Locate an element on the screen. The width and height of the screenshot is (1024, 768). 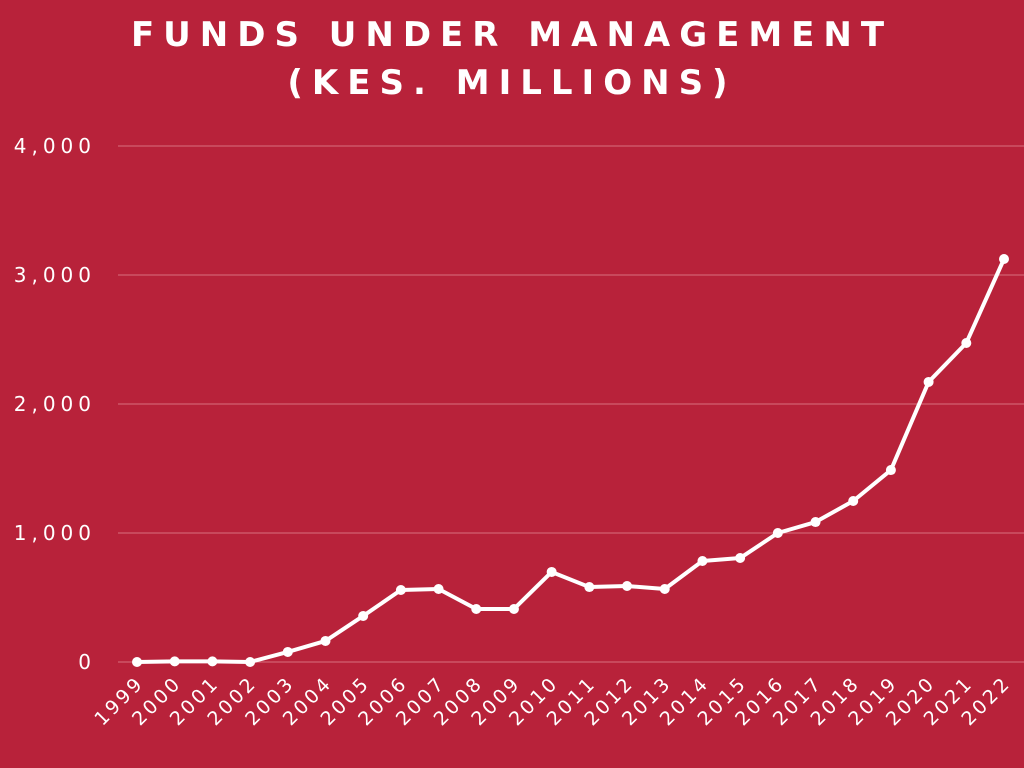
chart-title-line-2: (KES. MILLIONS) is located at coordinates (512, 83).